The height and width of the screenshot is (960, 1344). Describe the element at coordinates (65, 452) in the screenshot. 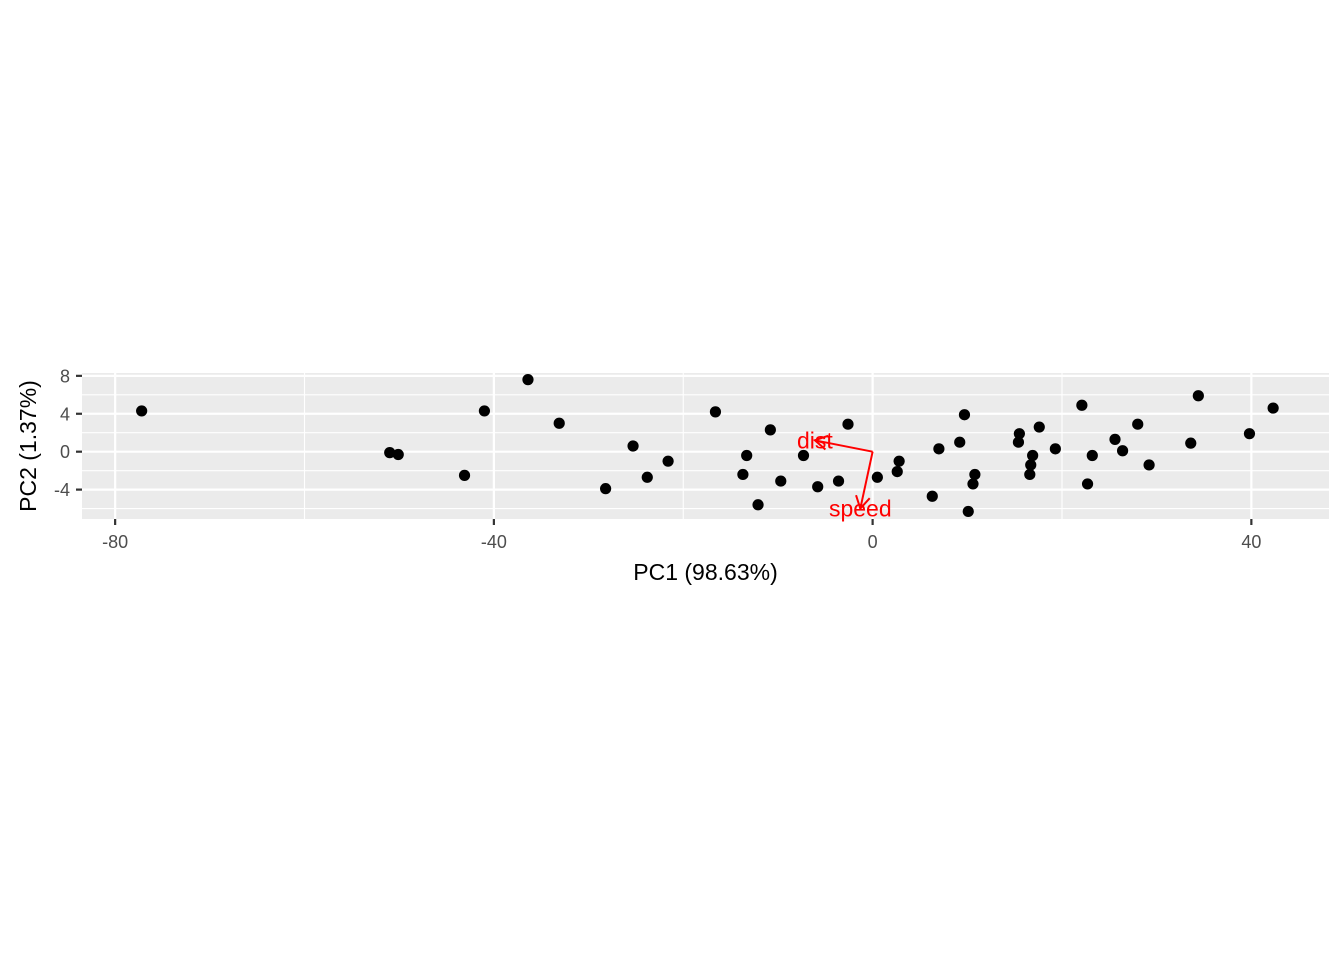

I see `y-tick-label: 0` at that location.